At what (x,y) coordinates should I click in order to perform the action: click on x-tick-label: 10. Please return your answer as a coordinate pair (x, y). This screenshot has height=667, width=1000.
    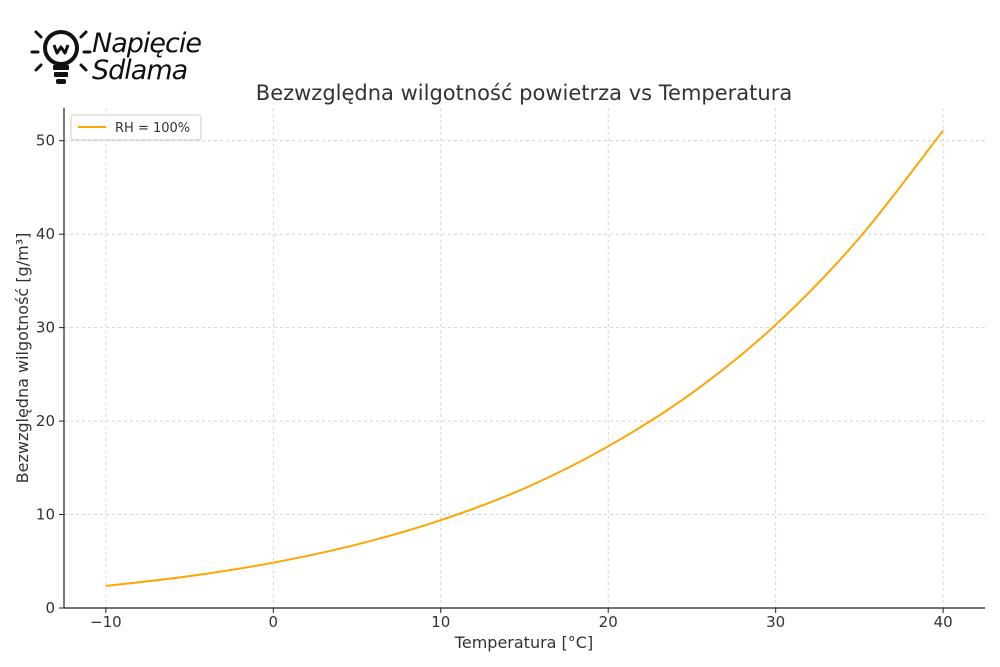
    Looking at the image, I should click on (440, 622).